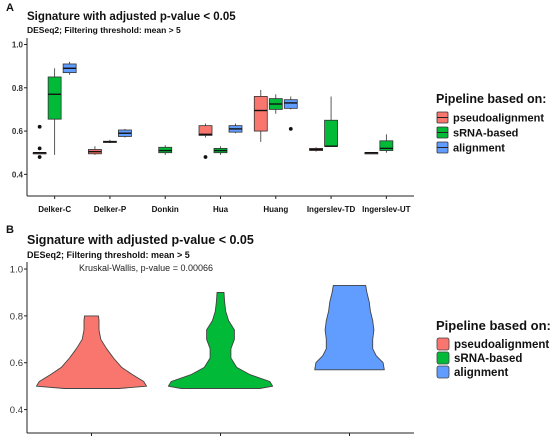 The width and height of the screenshot is (550, 441). What do you see at coordinates (19, 109) in the screenshot?
I see `panel-a-y-axis: 0.4 0.6 0.8 1.0` at bounding box center [19, 109].